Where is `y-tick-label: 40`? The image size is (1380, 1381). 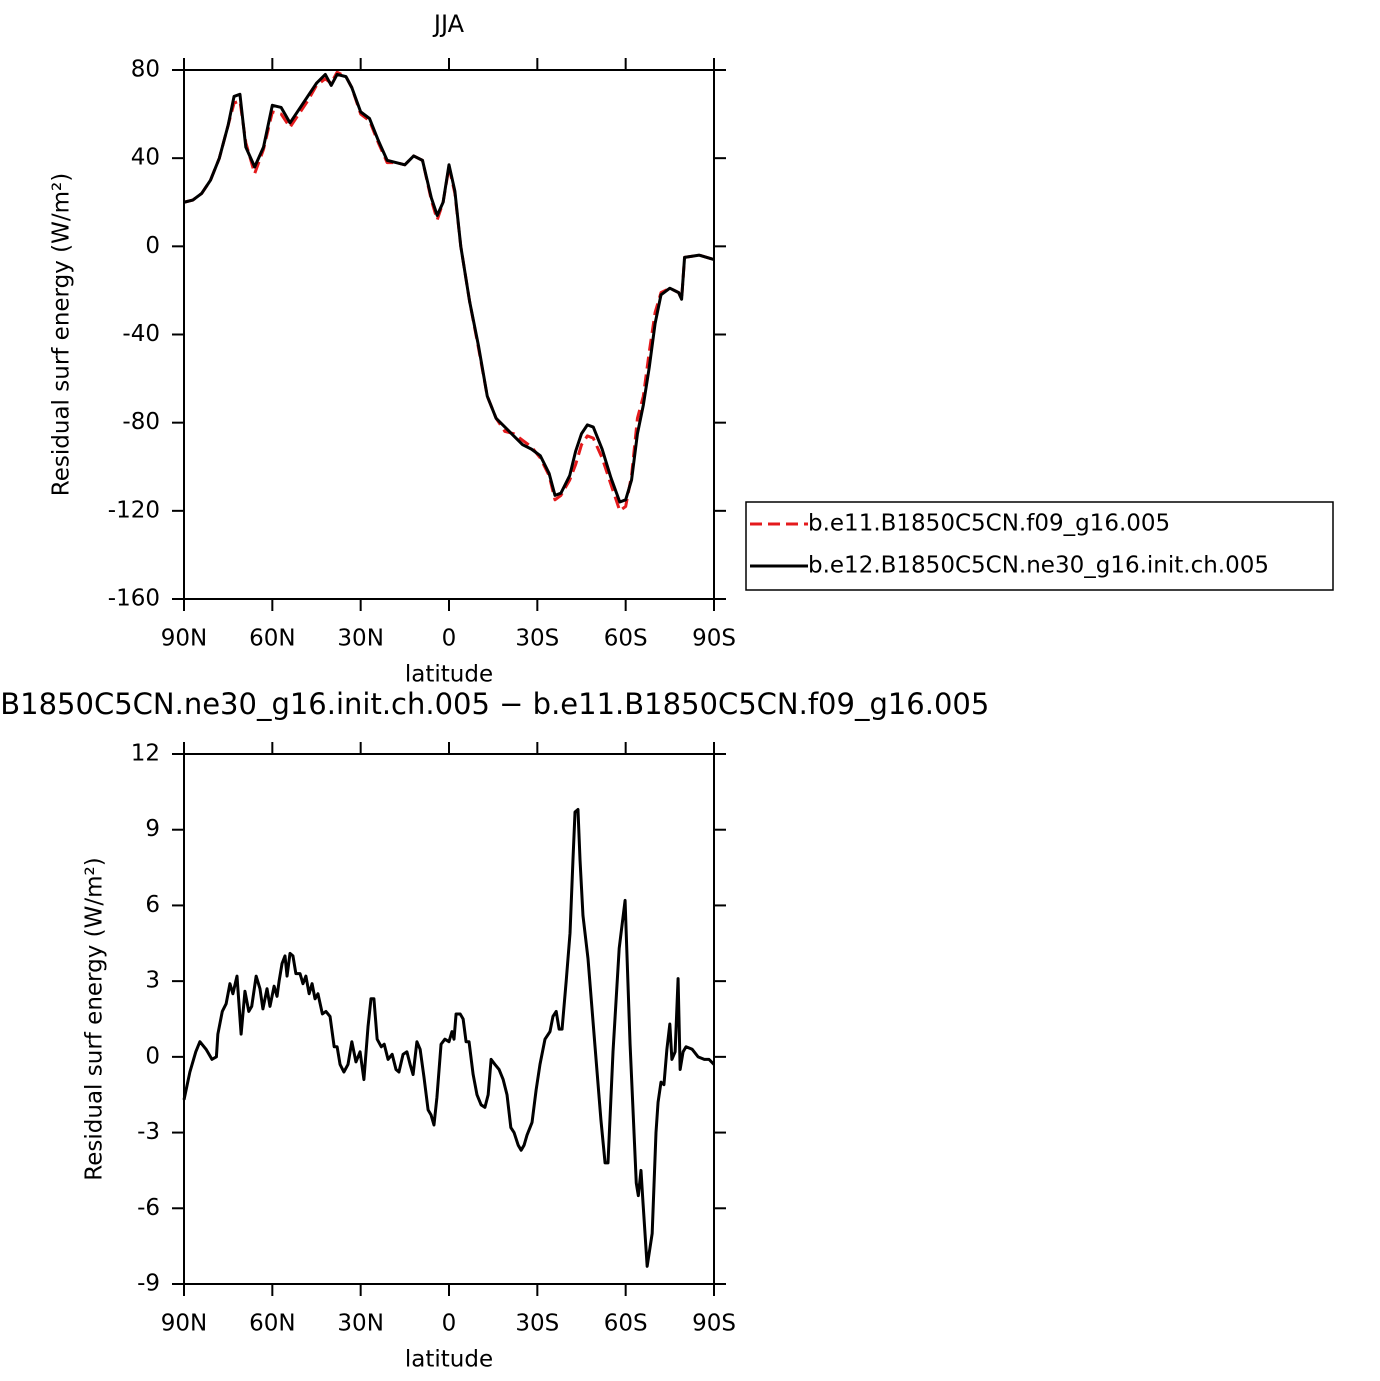 y-tick-label: 40 is located at coordinates (145, 158).